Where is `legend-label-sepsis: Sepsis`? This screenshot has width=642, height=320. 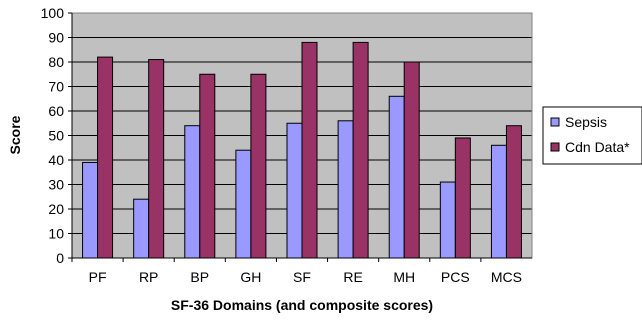 legend-label-sepsis: Sepsis is located at coordinates (586, 122).